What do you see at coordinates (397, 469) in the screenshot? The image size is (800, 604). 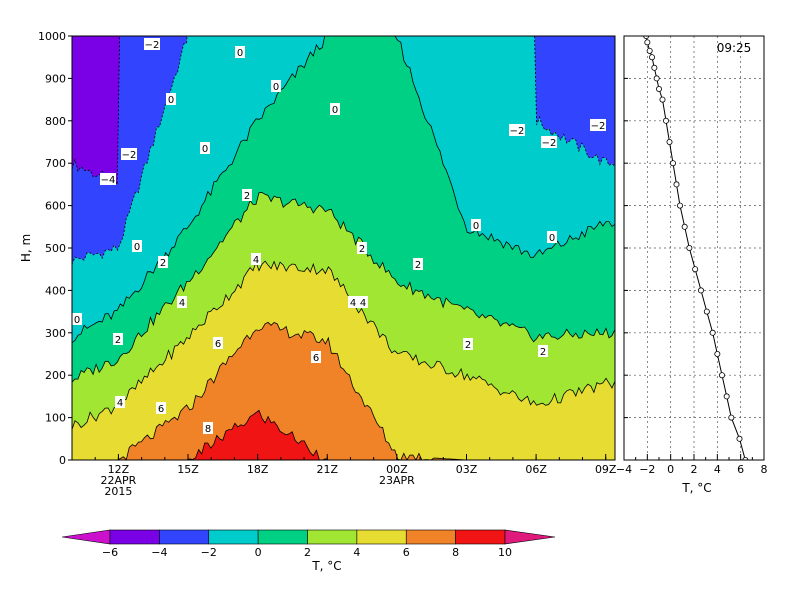 I see `x-tick-label: 00Z` at bounding box center [397, 469].